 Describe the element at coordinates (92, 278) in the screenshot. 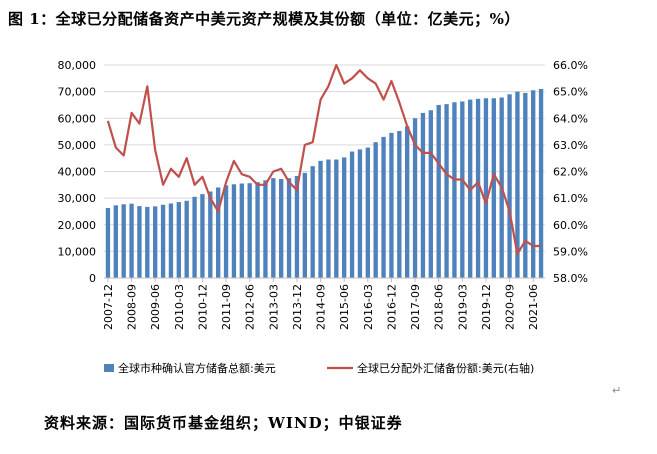

I see `y-left-tick-label: 0` at that location.